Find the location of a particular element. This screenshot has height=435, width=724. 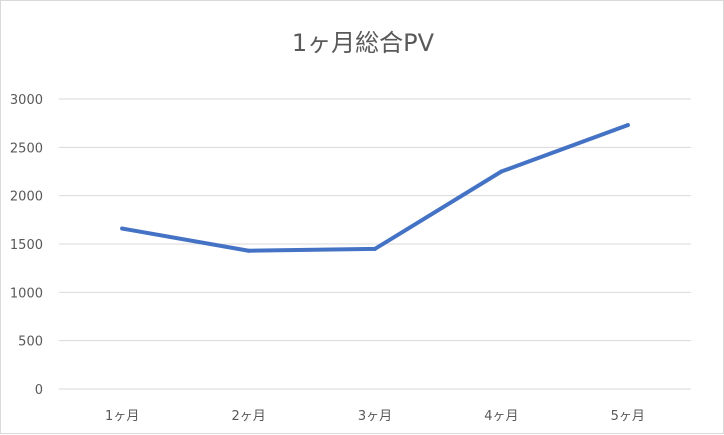

x-axis-ticks: 1ヶ月 2ヶ月 3ヶ月 4ヶ月 5ヶ月 is located at coordinates (375, 416).